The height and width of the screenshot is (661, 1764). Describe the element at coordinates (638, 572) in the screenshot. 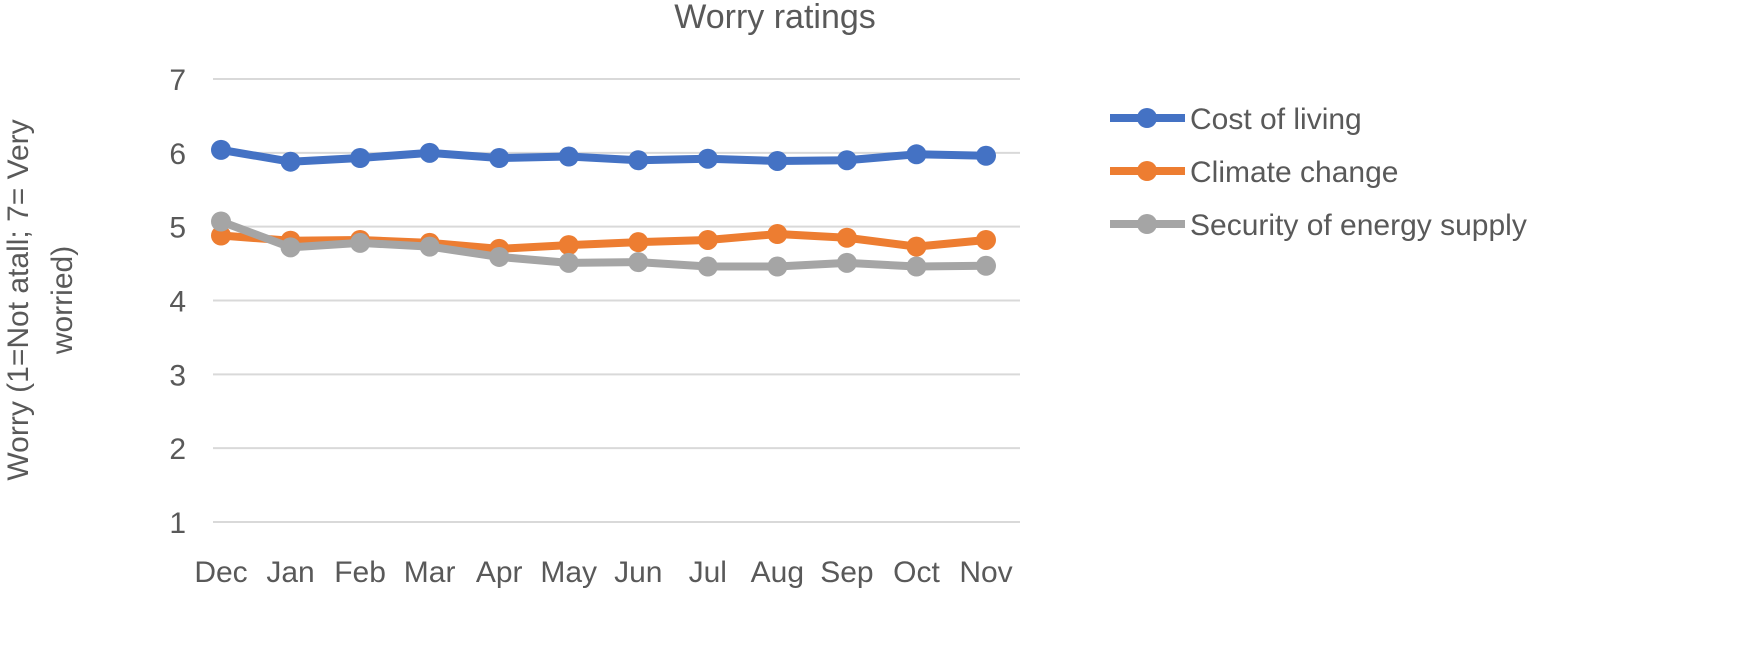

I see `x-tick-label: Jun` at that location.